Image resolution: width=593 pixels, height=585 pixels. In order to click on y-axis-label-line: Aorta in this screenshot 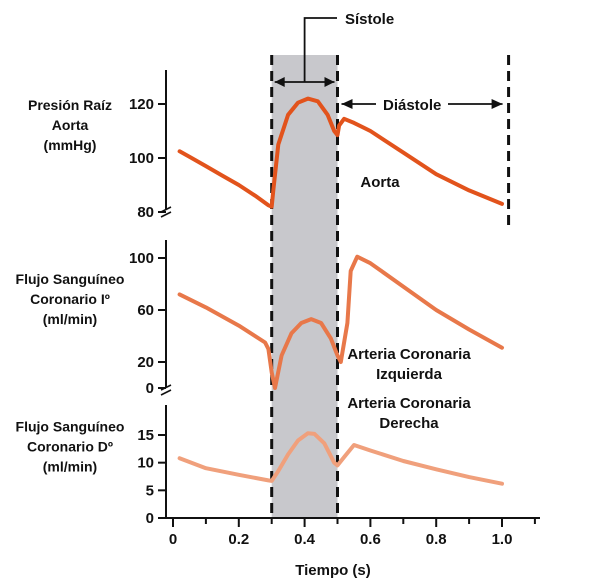, I will do `click(70, 125)`.